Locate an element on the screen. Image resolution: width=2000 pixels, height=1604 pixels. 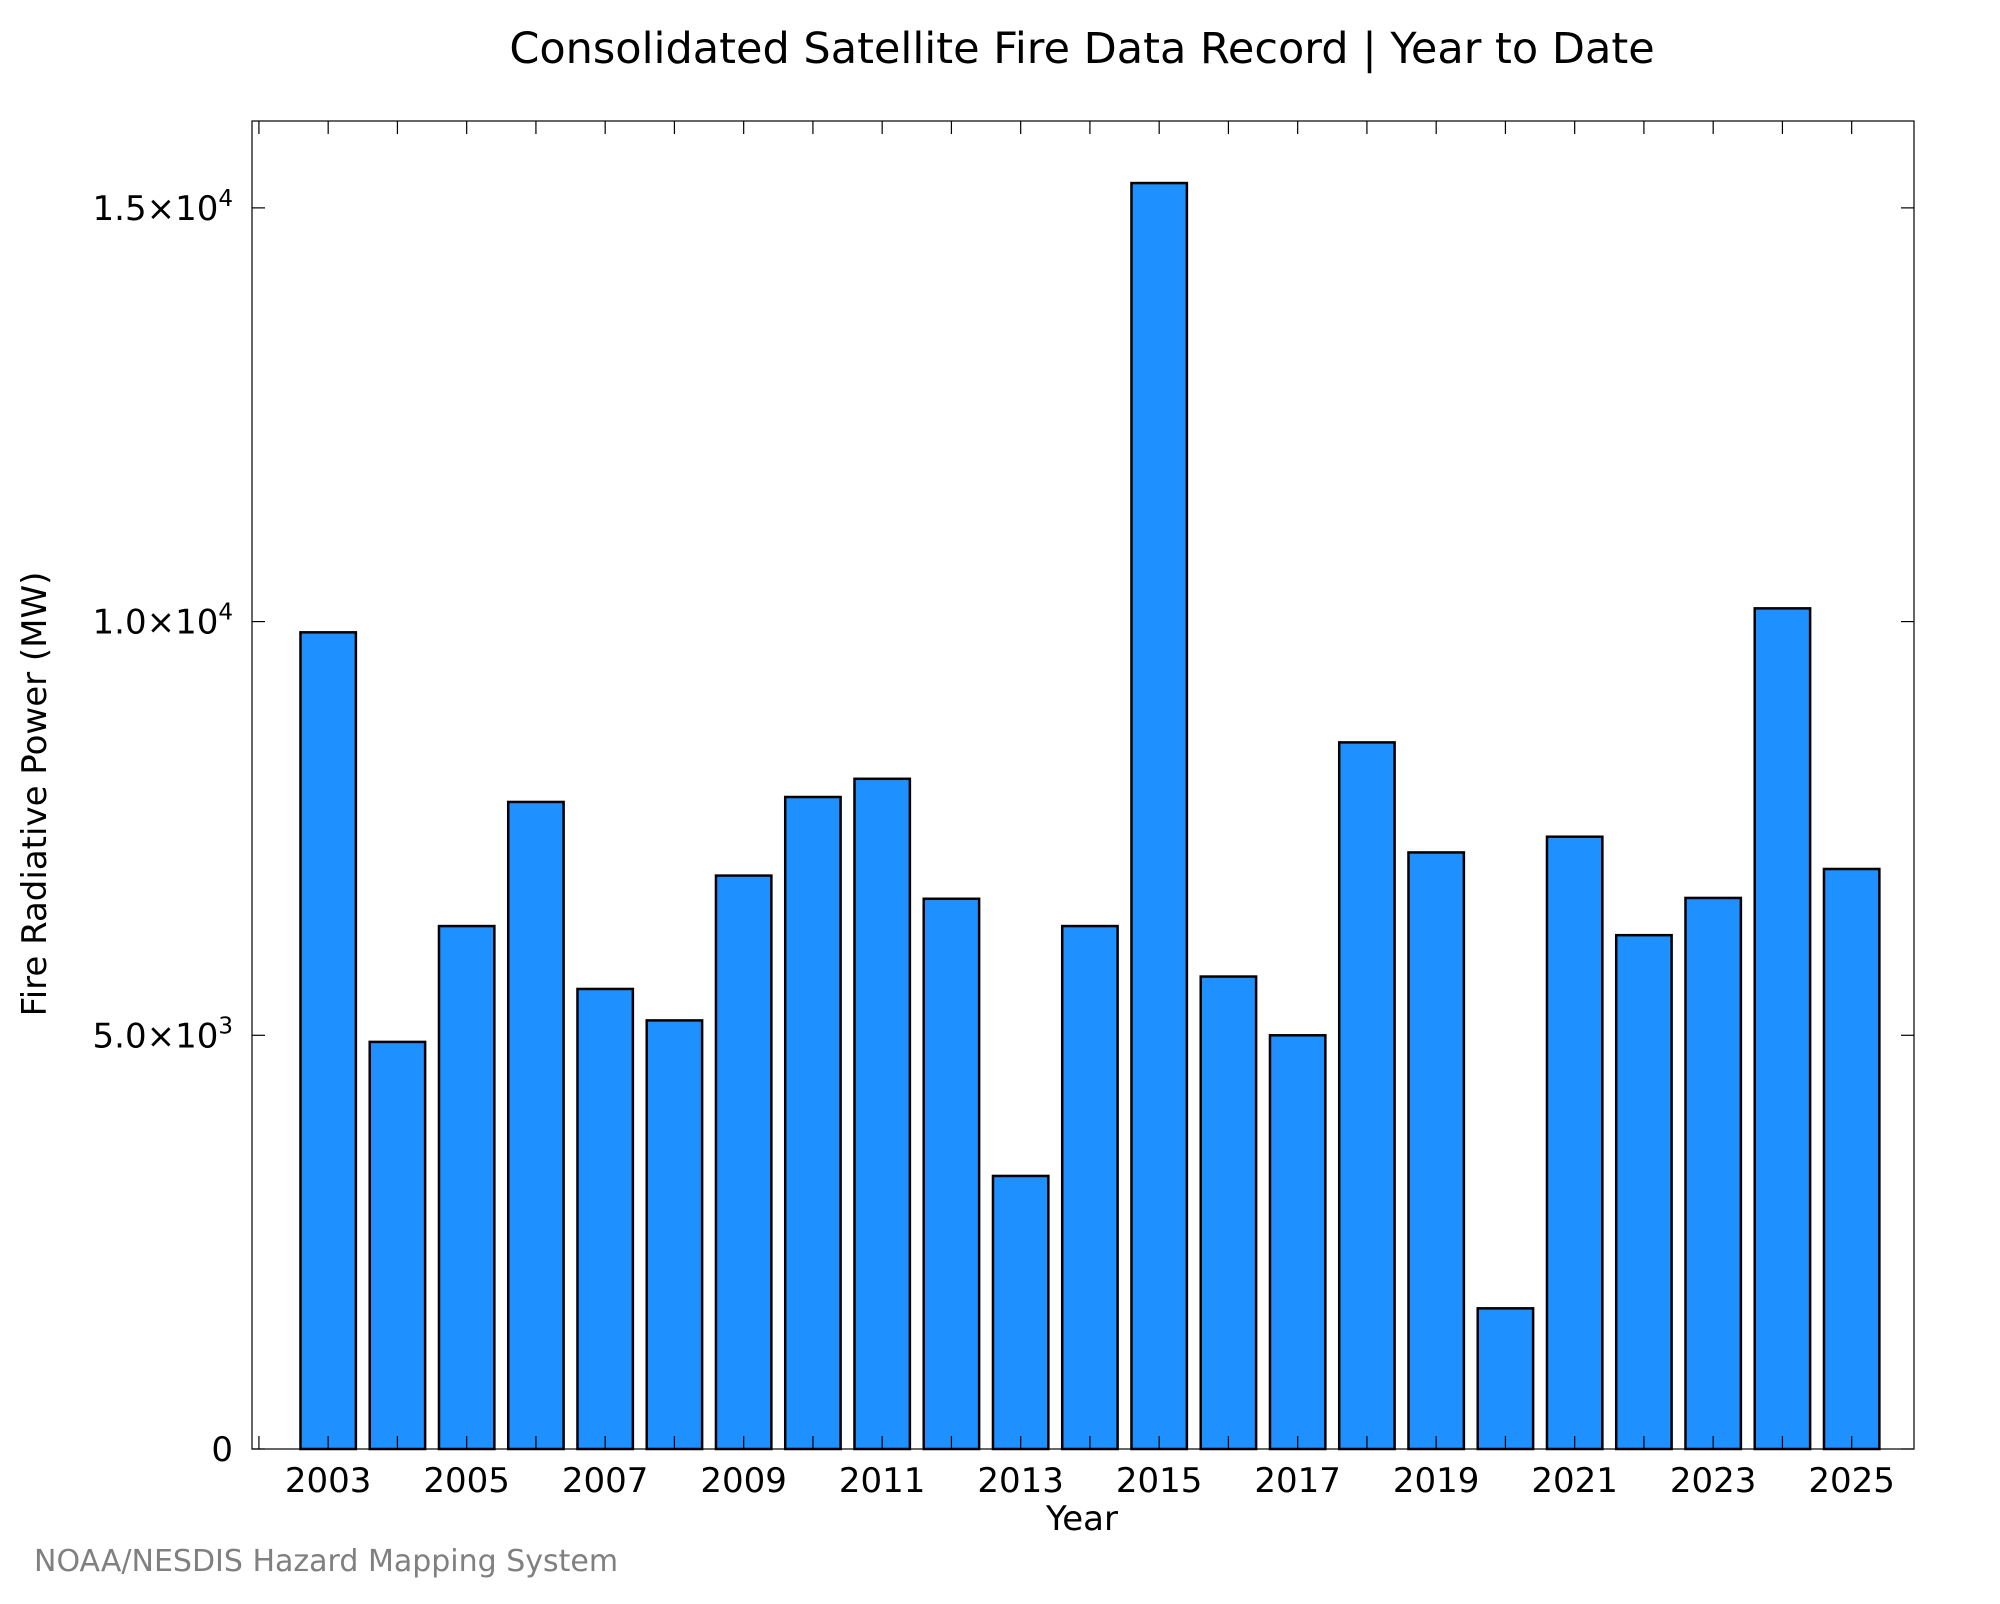
y-tick-label: 1.5×104 is located at coordinates (163, 207).